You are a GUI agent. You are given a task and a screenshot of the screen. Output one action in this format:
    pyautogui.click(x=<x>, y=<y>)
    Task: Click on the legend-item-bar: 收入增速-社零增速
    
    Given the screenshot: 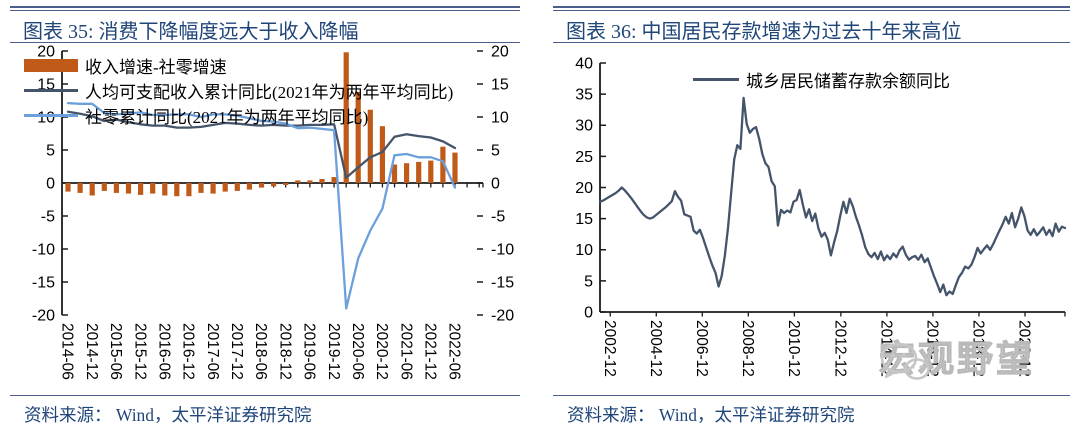 What is the action you would take?
    pyautogui.click(x=238, y=65)
    